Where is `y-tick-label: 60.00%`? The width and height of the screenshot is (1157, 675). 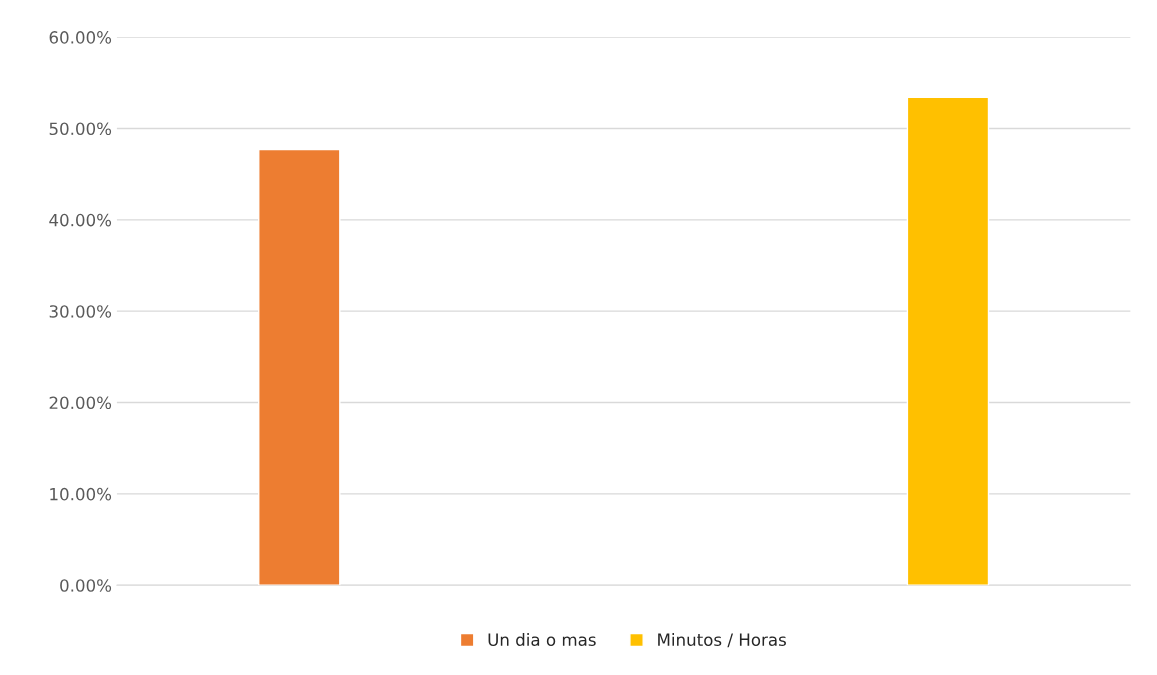
y-tick-label: 60.00% is located at coordinates (80, 37).